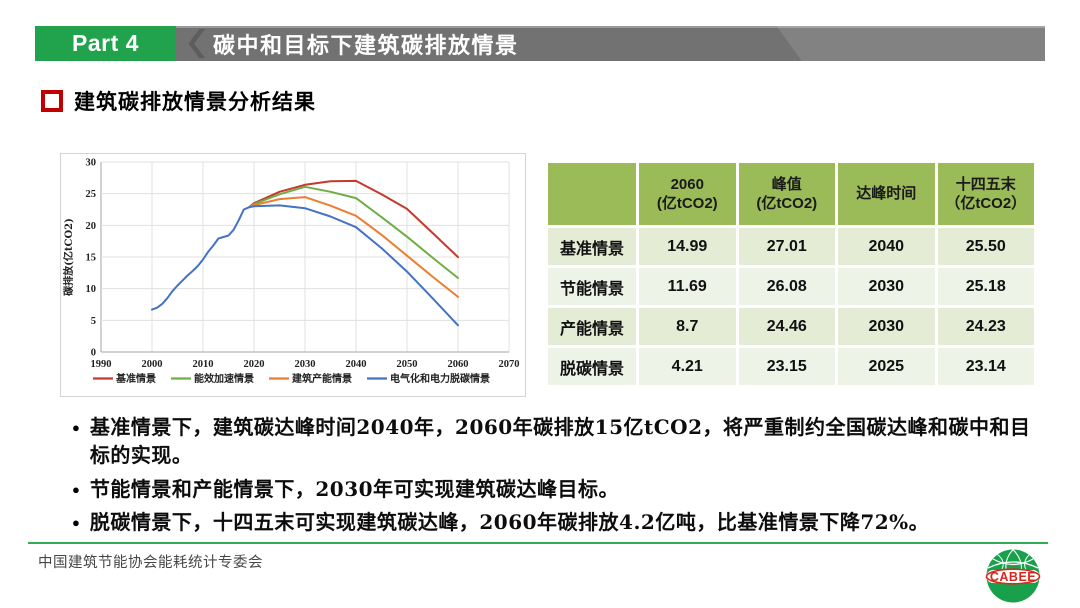  Describe the element at coordinates (407, 364) in the screenshot. I see `svg-text: 2050` at that location.